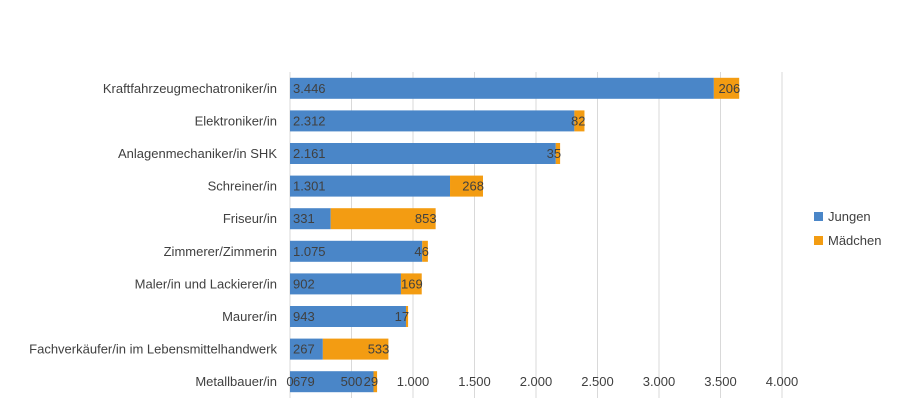 The width and height of the screenshot is (900, 418). What do you see at coordinates (249, 316) in the screenshot?
I see `category-label-maurer-in: Maurer/in` at bounding box center [249, 316].